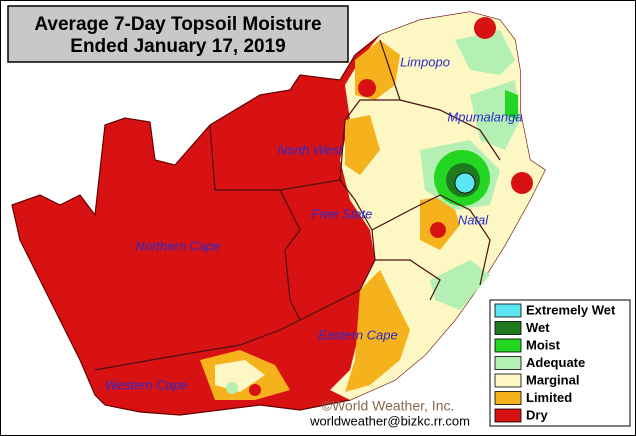 The image size is (636, 436). Describe the element at coordinates (549, 397) in the screenshot. I see `legend-label: Limited` at that location.